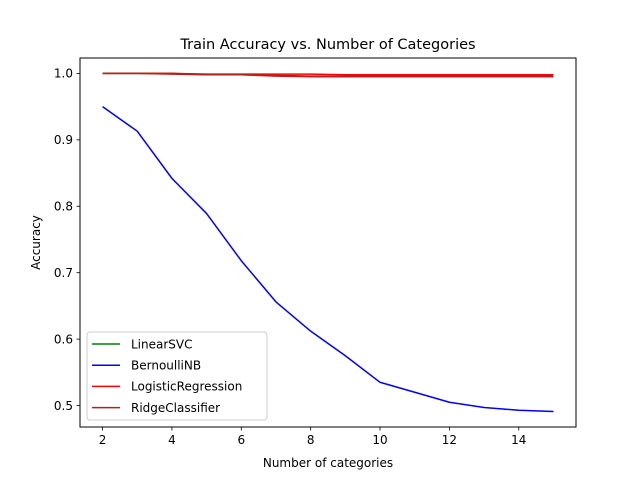 The image size is (640, 480). I want to click on x-tick-label: 12, so click(449, 440).